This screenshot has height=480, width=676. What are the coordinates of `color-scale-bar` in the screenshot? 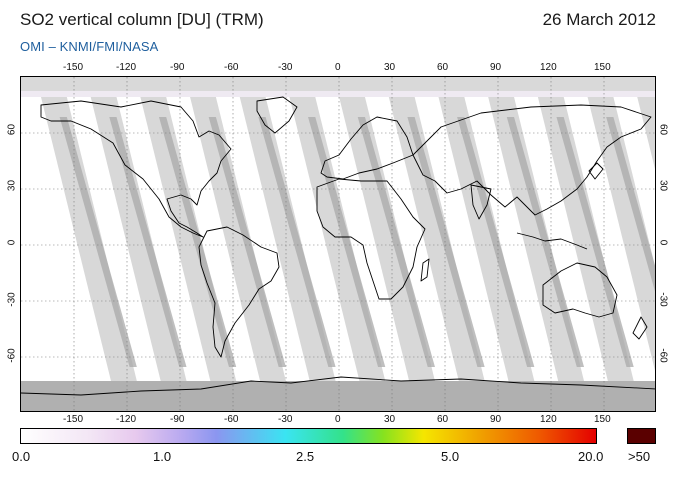 It's located at (308, 436).